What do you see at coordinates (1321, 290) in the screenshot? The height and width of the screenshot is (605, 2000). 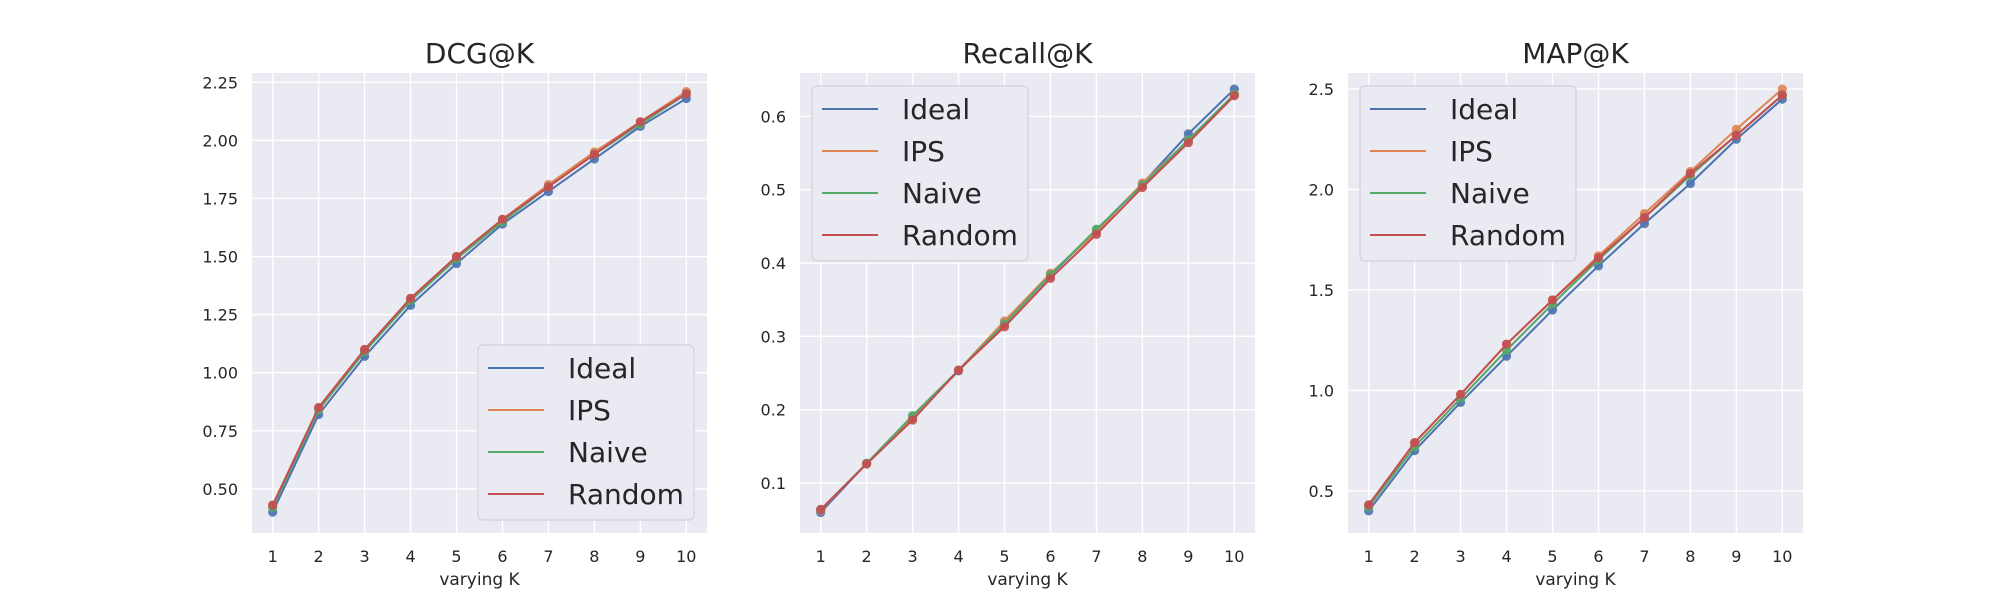 I see `y-tick-label: 1.5` at bounding box center [1321, 290].